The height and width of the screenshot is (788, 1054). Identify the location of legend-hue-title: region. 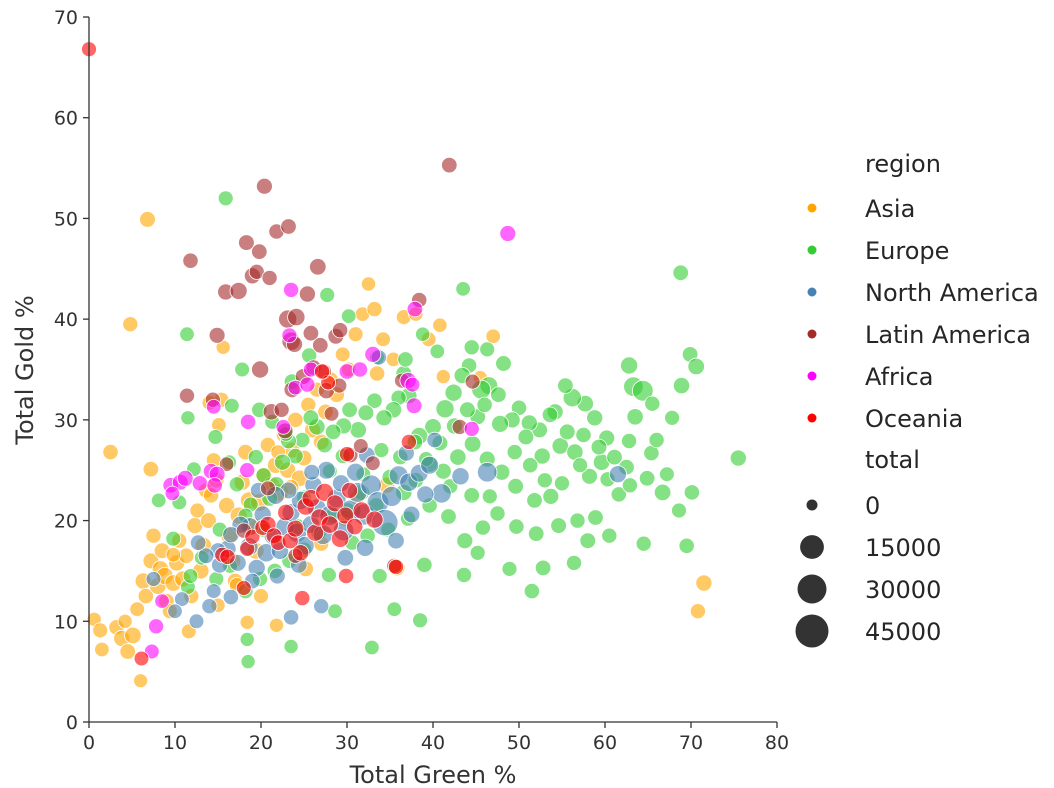
(903, 164).